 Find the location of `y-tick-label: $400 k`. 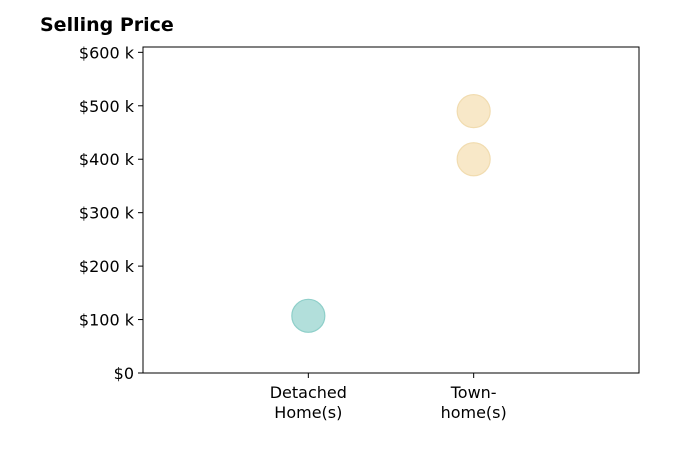

y-tick-label: $400 k is located at coordinates (107, 159).